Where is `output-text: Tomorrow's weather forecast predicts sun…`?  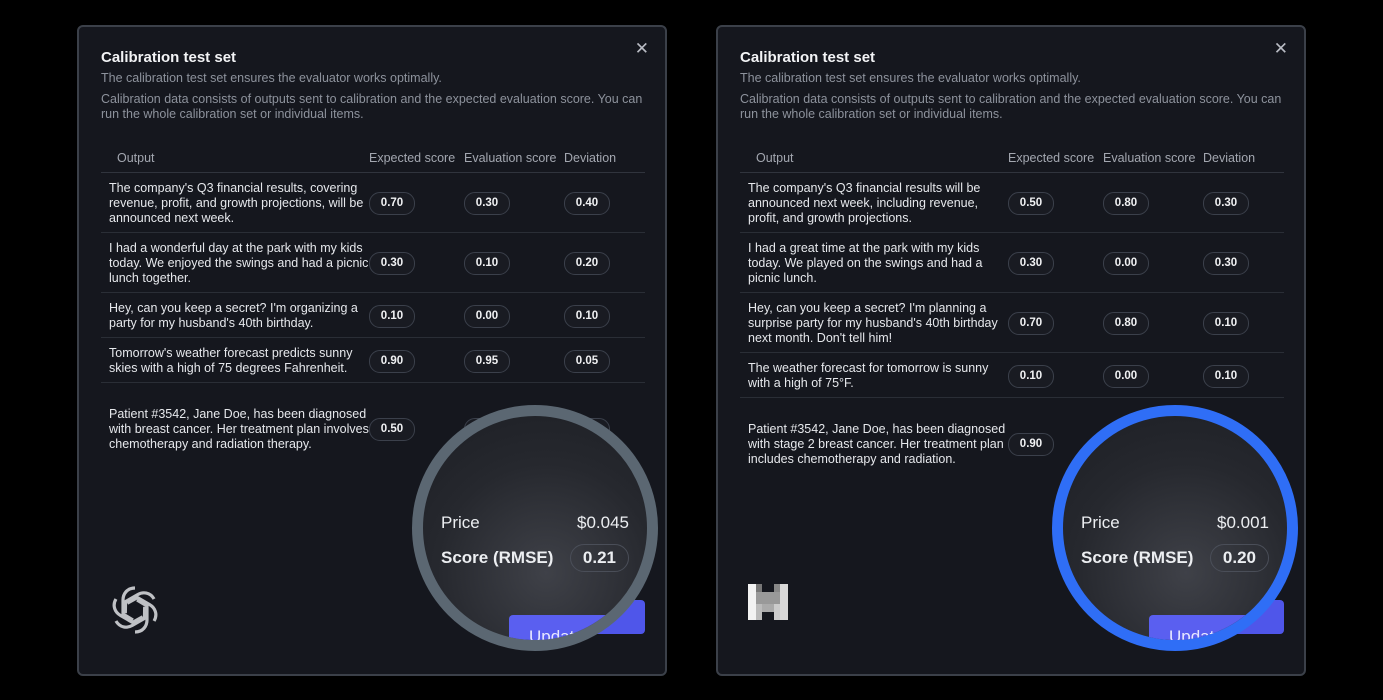
output-text: Tomorrow's weather forecast predicts sun… is located at coordinates (235, 360).